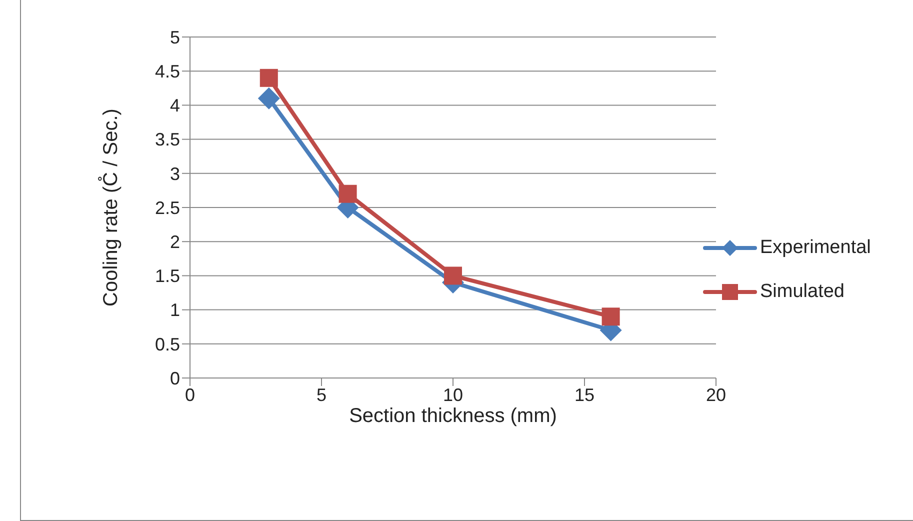 This screenshot has width=913, height=521. I want to click on y-tick-label: 4.5, so click(167, 71).